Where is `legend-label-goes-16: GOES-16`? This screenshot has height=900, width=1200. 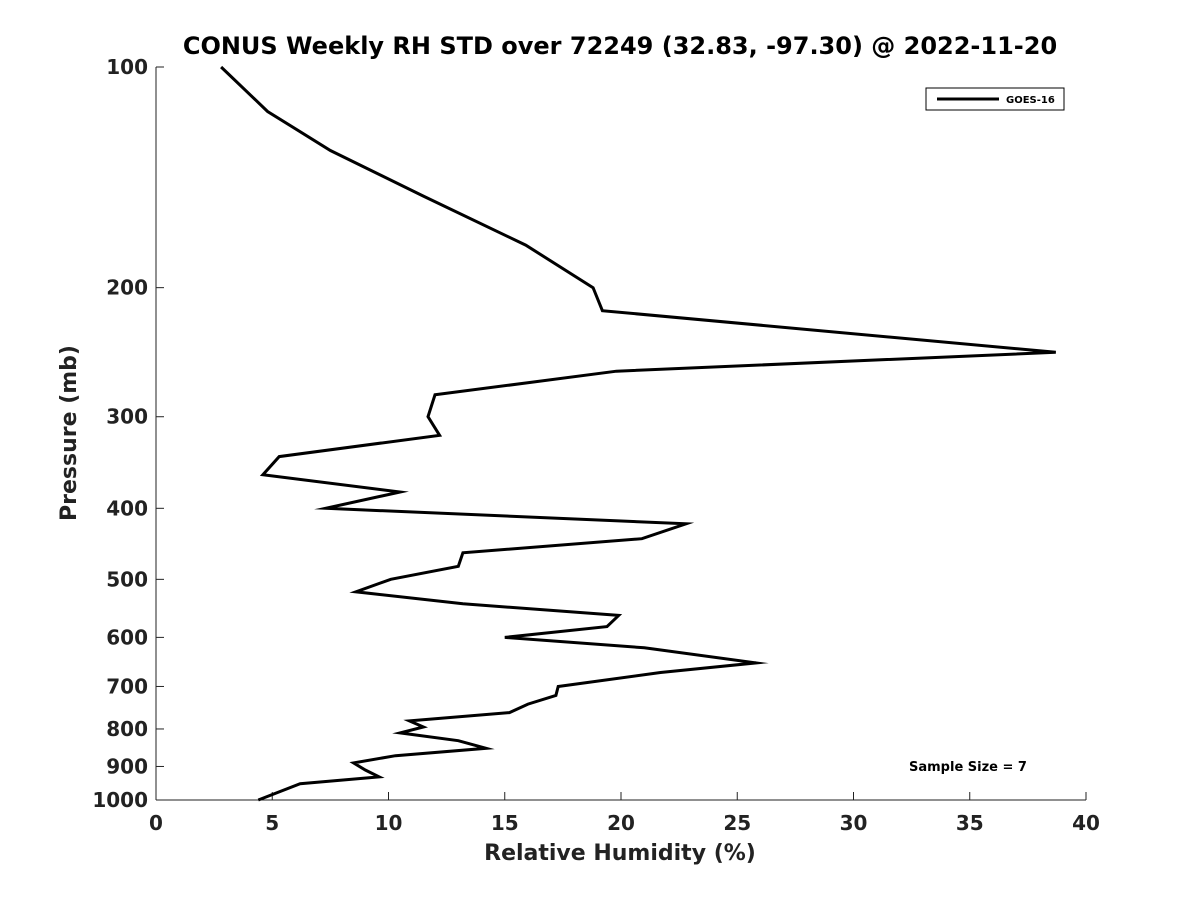 legend-label-goes-16: GOES-16 is located at coordinates (1030, 100).